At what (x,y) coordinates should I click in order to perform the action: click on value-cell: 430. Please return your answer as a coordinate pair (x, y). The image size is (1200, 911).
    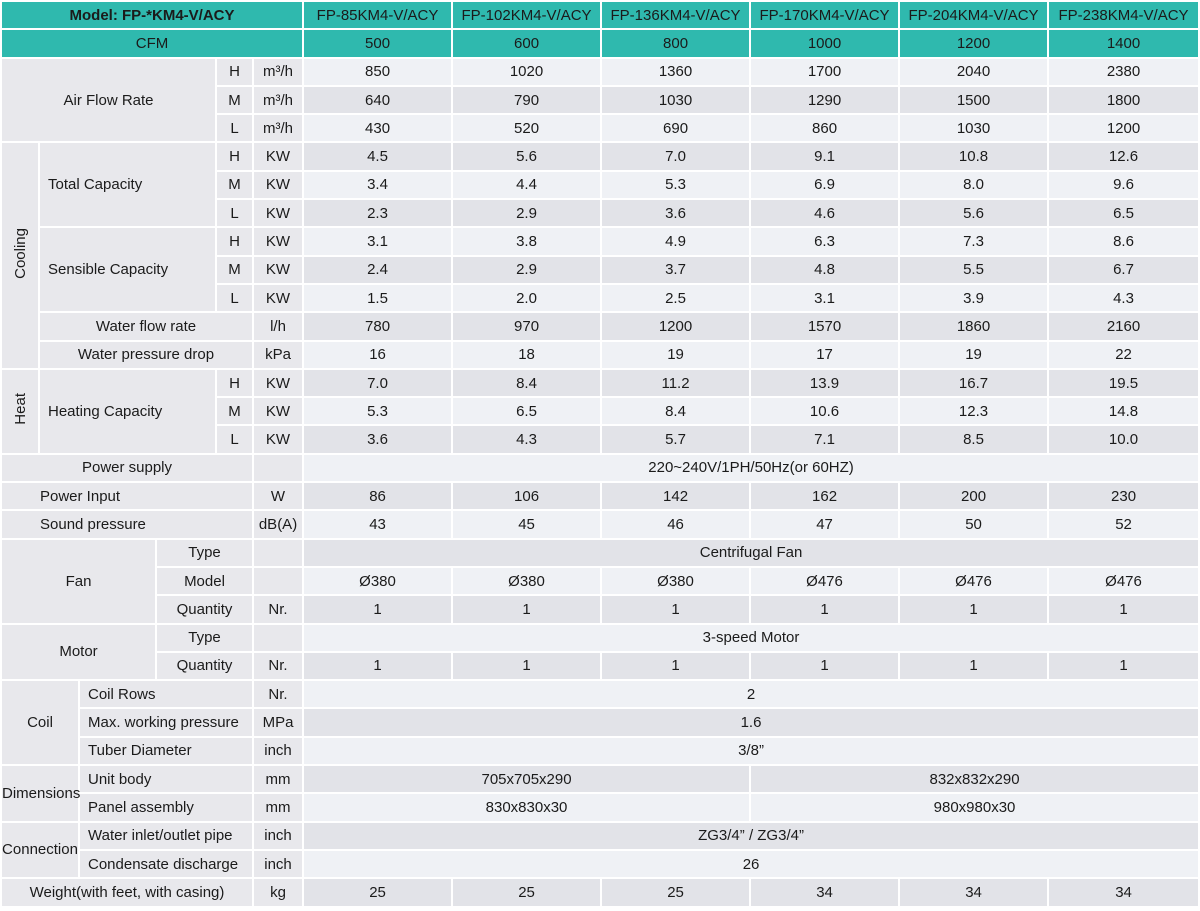
    Looking at the image, I should click on (378, 128).